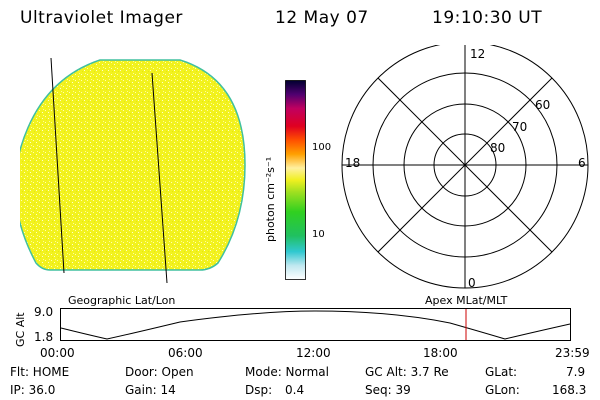 The width and height of the screenshot is (600, 400). Describe the element at coordinates (33, 390) in the screenshot. I see `ip-status: IP: 36.0` at that location.